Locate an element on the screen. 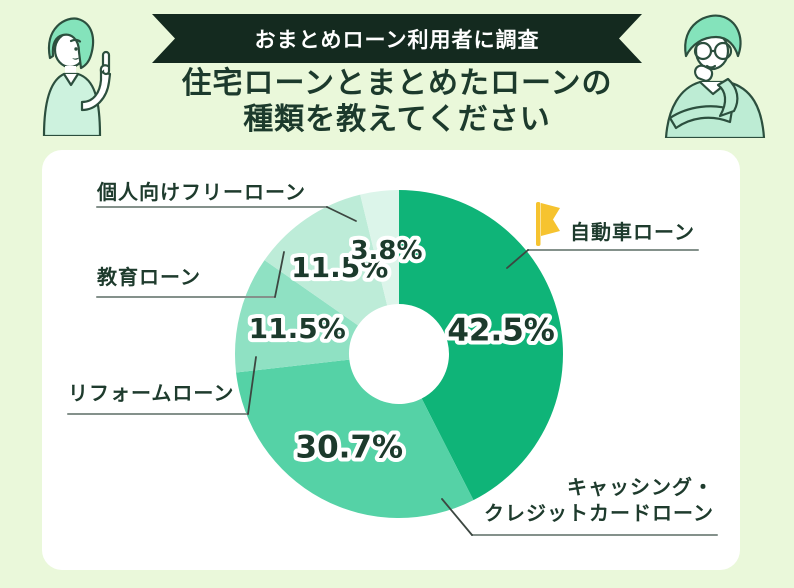  callout-label-cashing-line2: クレジットカードローン is located at coordinates (599, 513).